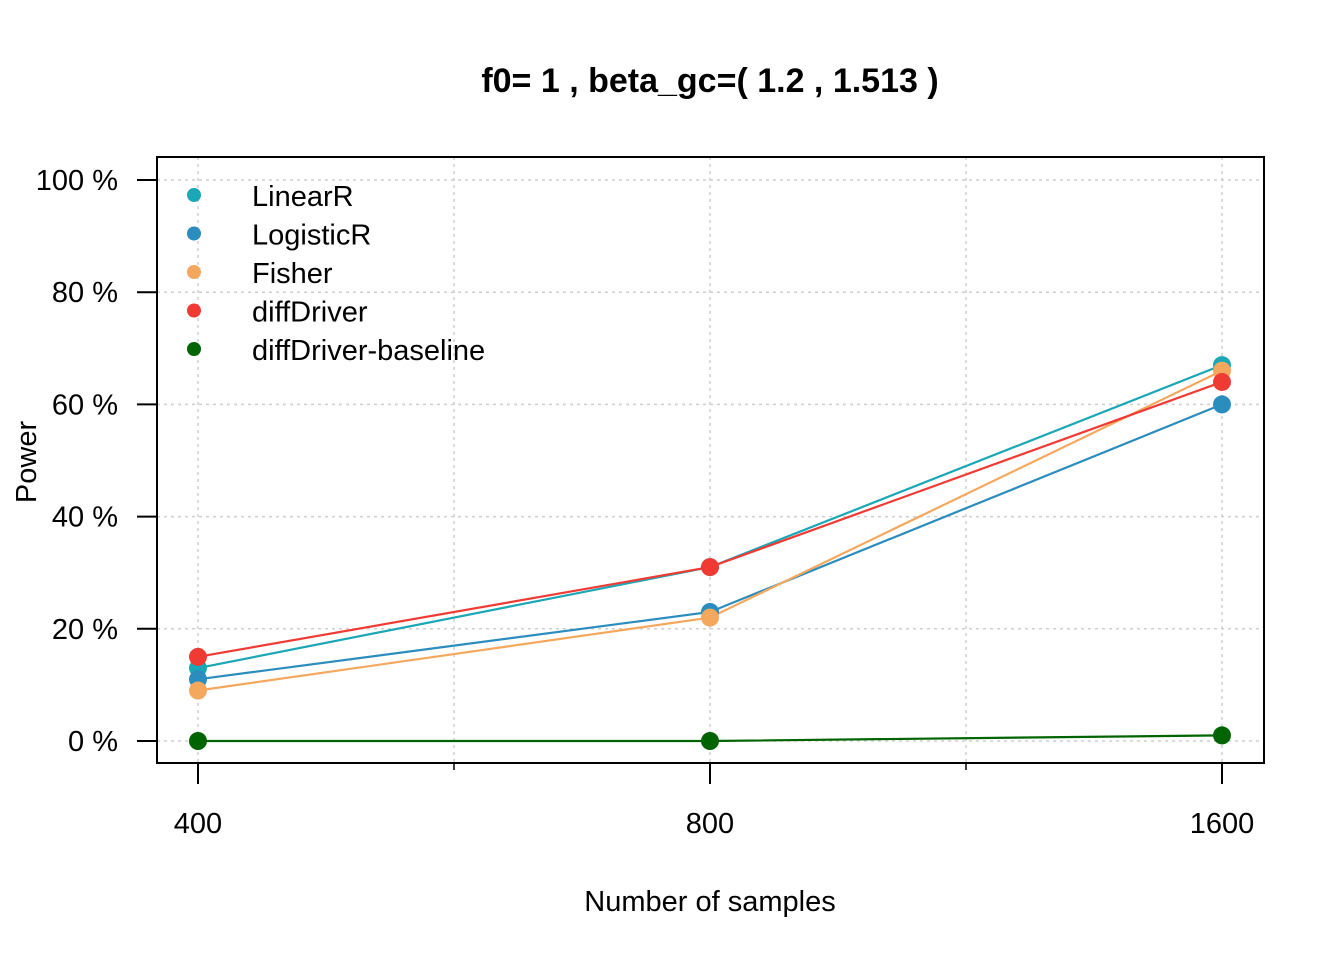 This screenshot has height=960, width=1344. Describe the element at coordinates (93, 742) in the screenshot. I see `y-tick-label: 0 %` at that location.